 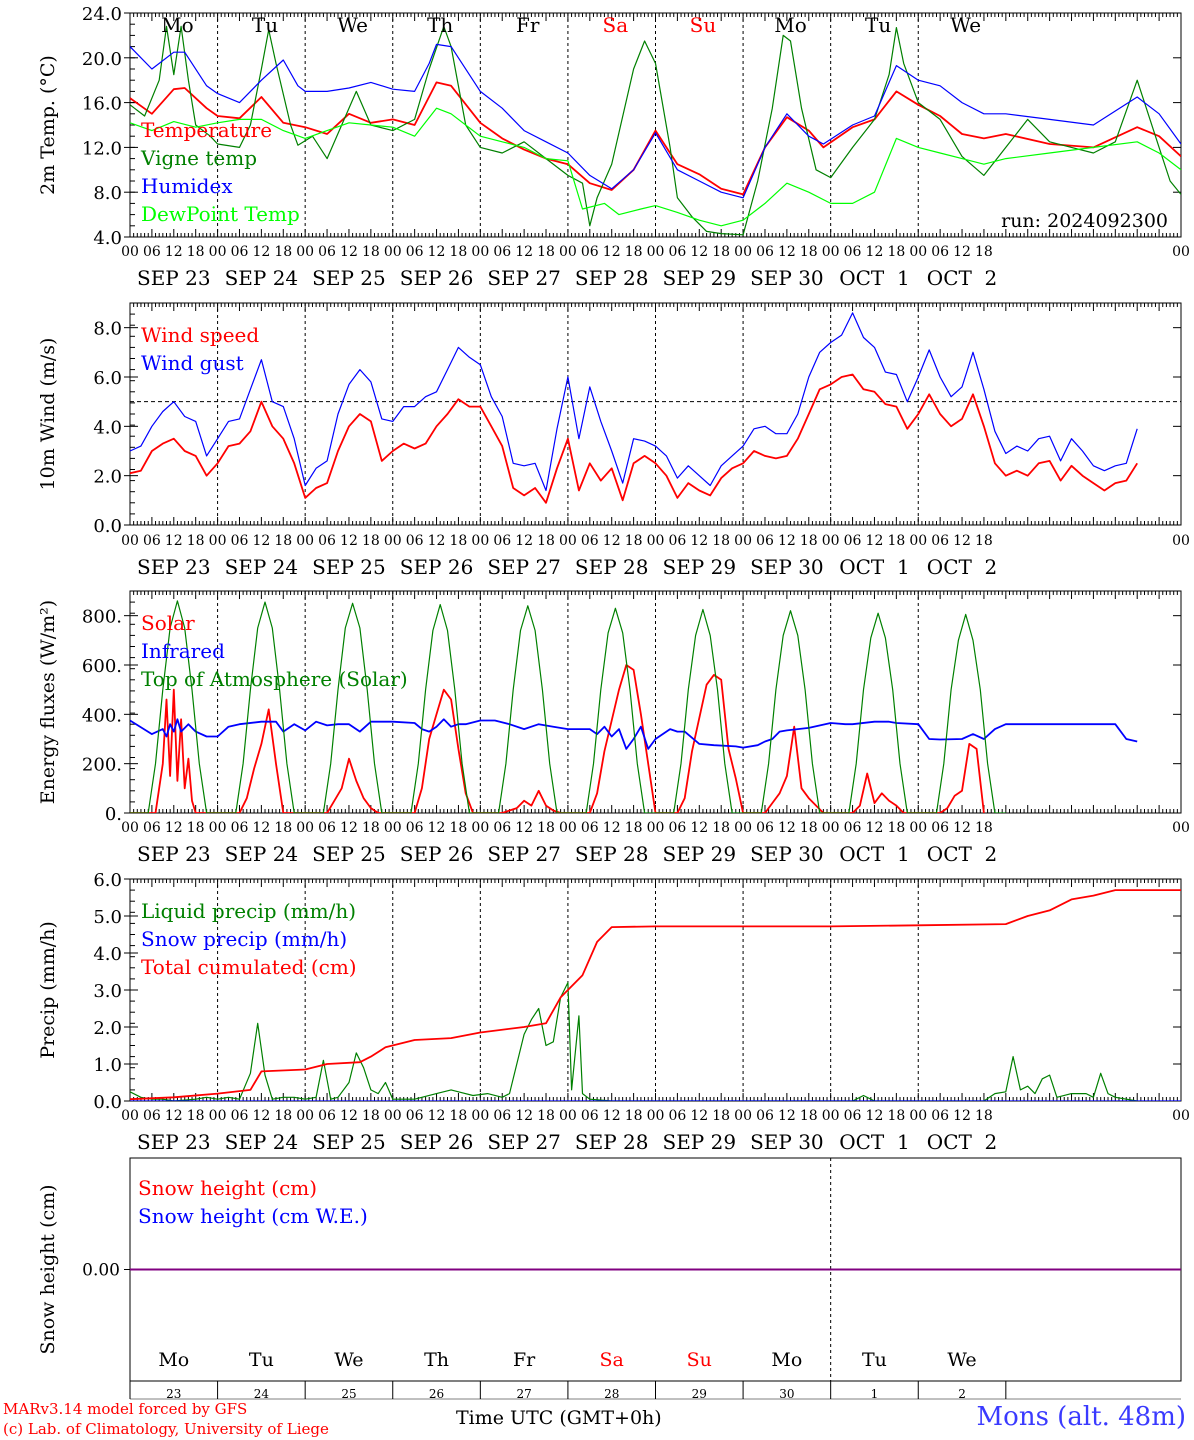 What do you see at coordinates (198, 158) in the screenshot?
I see `legend-entry: Vigne temp` at bounding box center [198, 158].